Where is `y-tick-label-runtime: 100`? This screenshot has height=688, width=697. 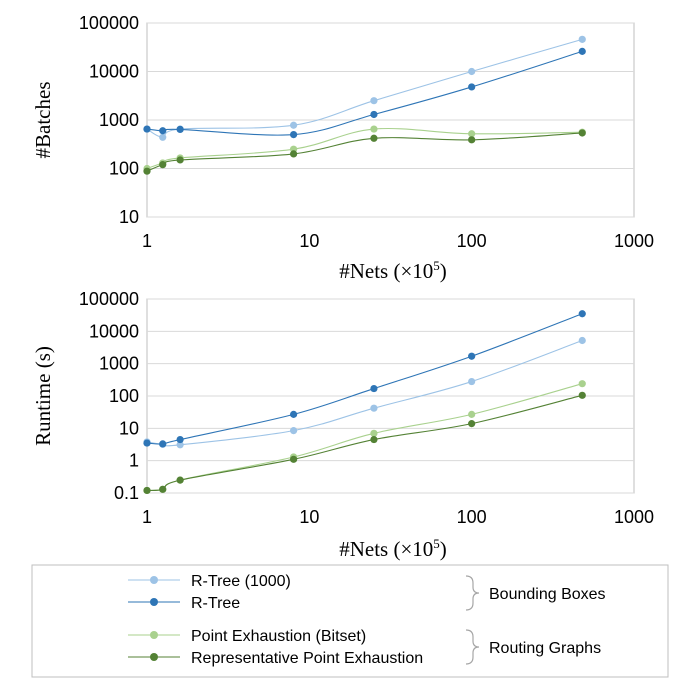 y-tick-label-runtime: 100 is located at coordinates (124, 396).